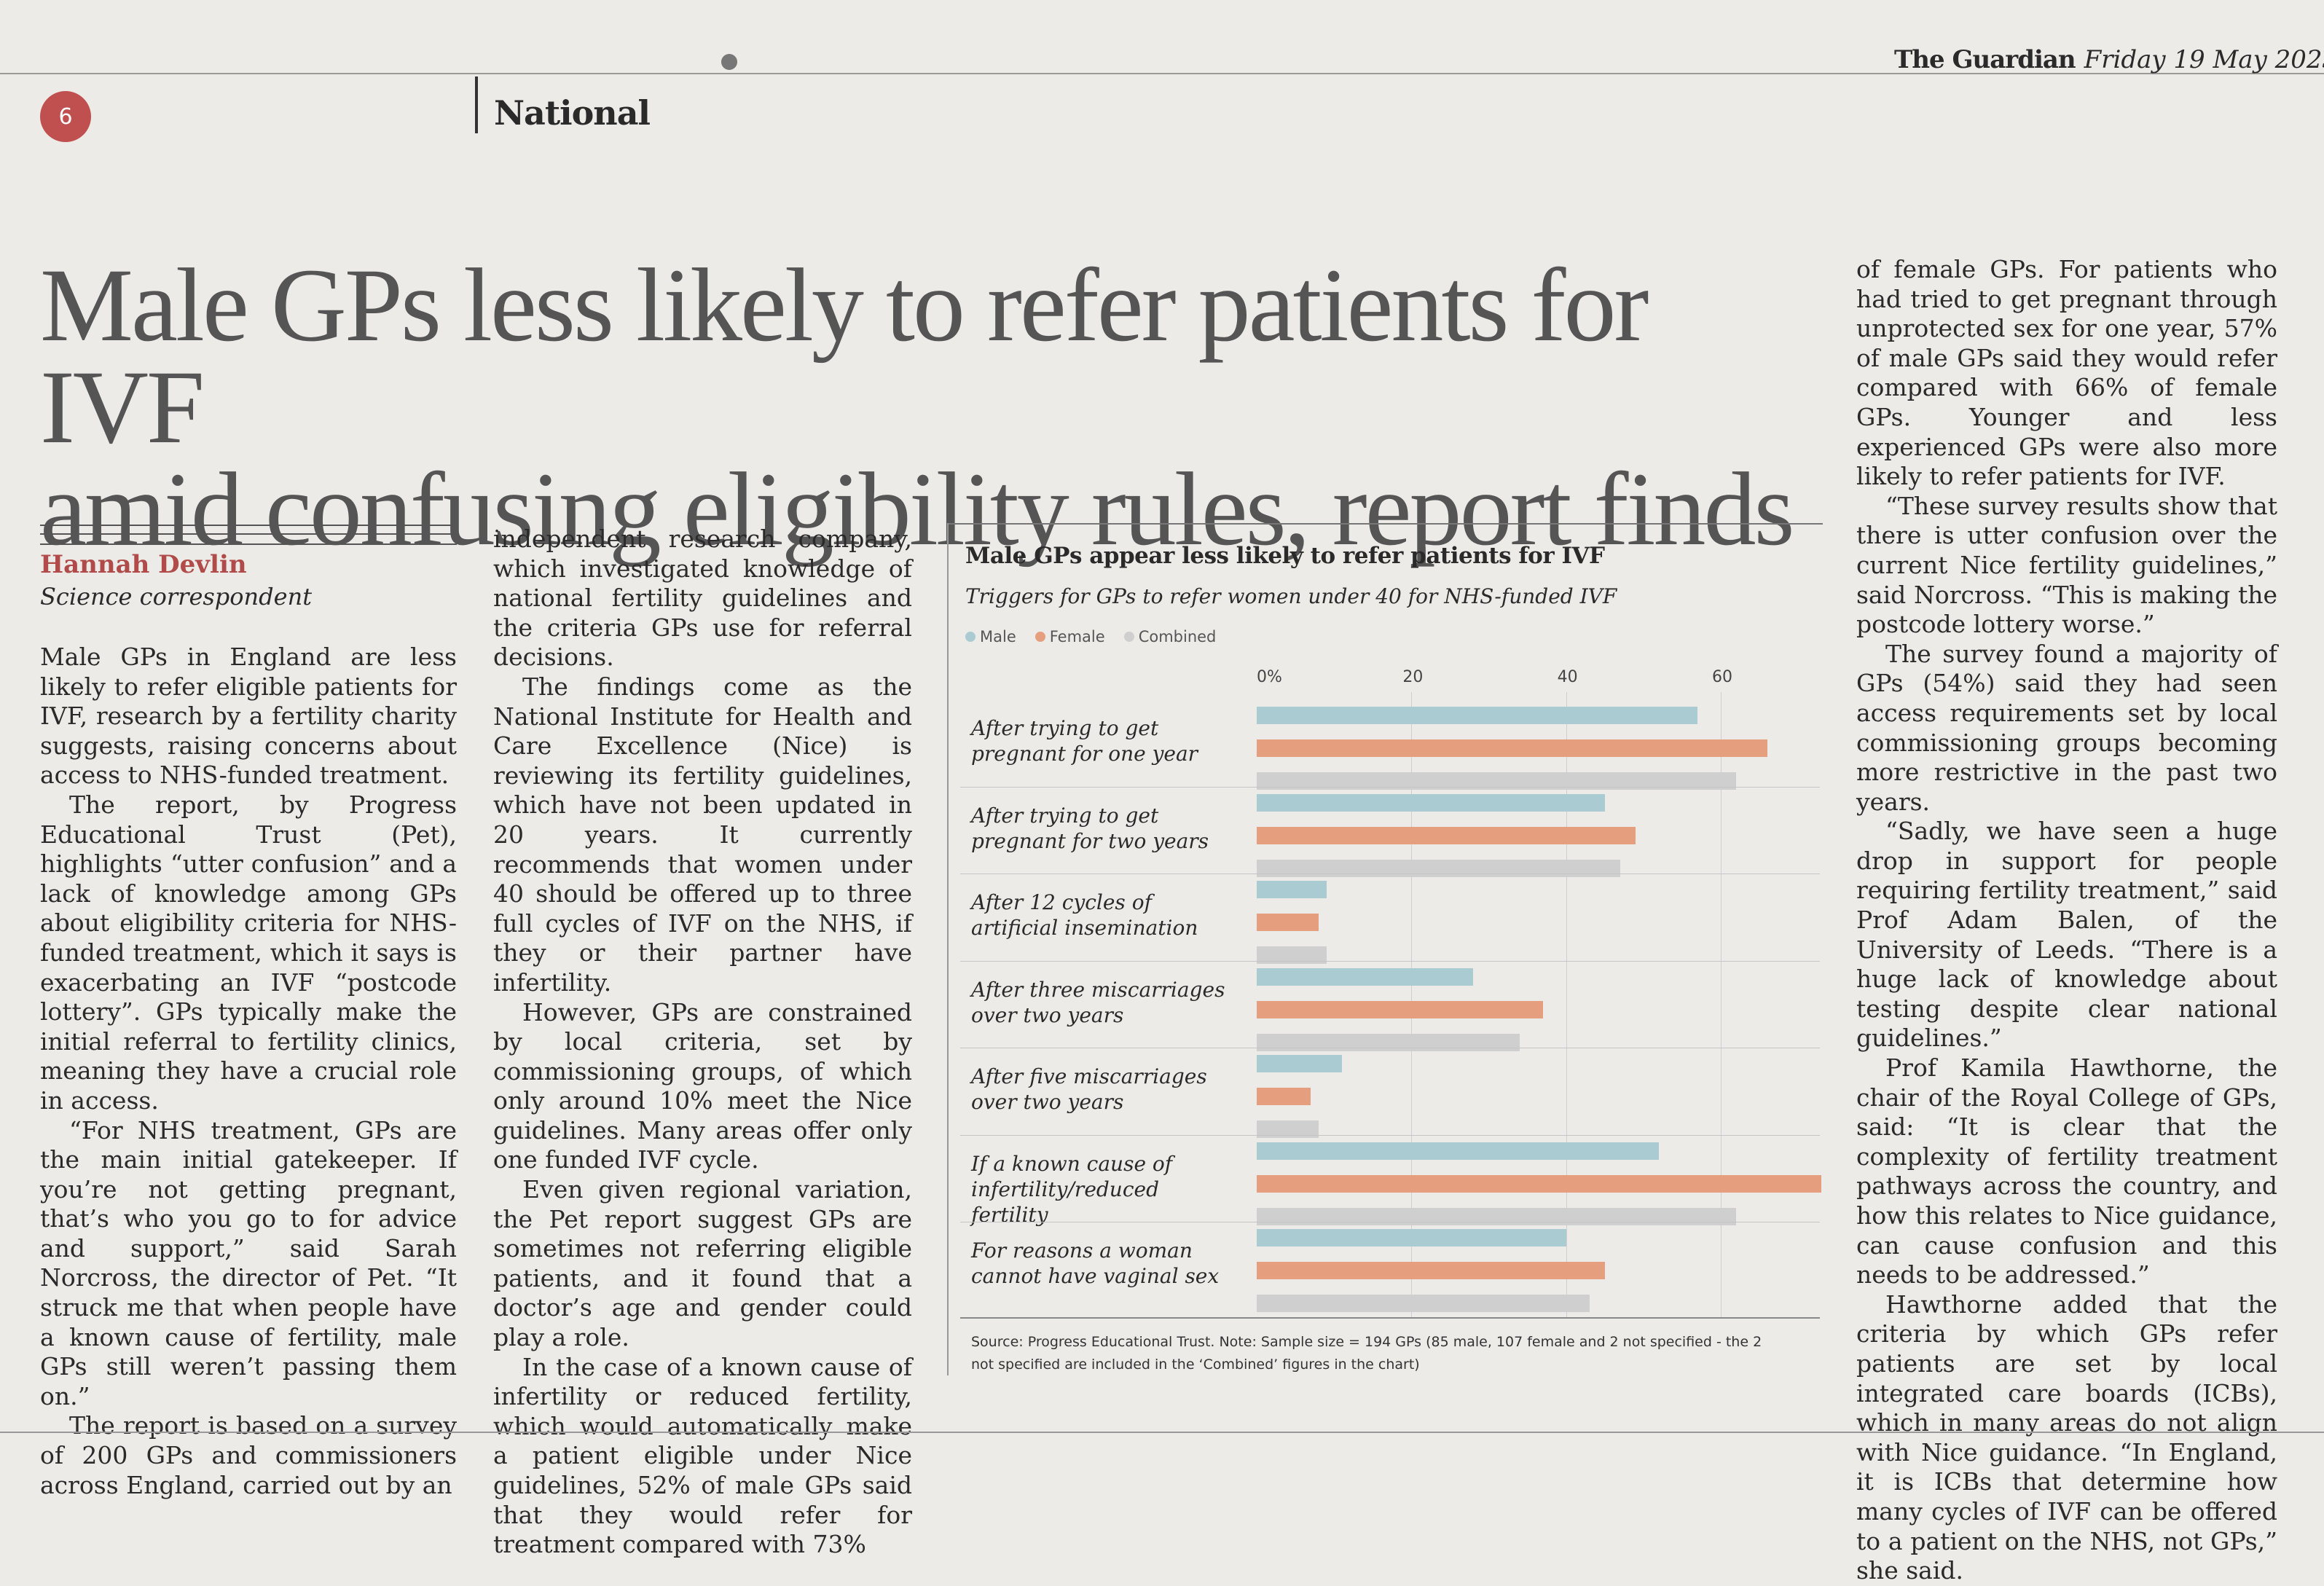 This screenshot has width=2324, height=1586. What do you see at coordinates (948, 949) in the screenshot?
I see `chart-left-rule` at bounding box center [948, 949].